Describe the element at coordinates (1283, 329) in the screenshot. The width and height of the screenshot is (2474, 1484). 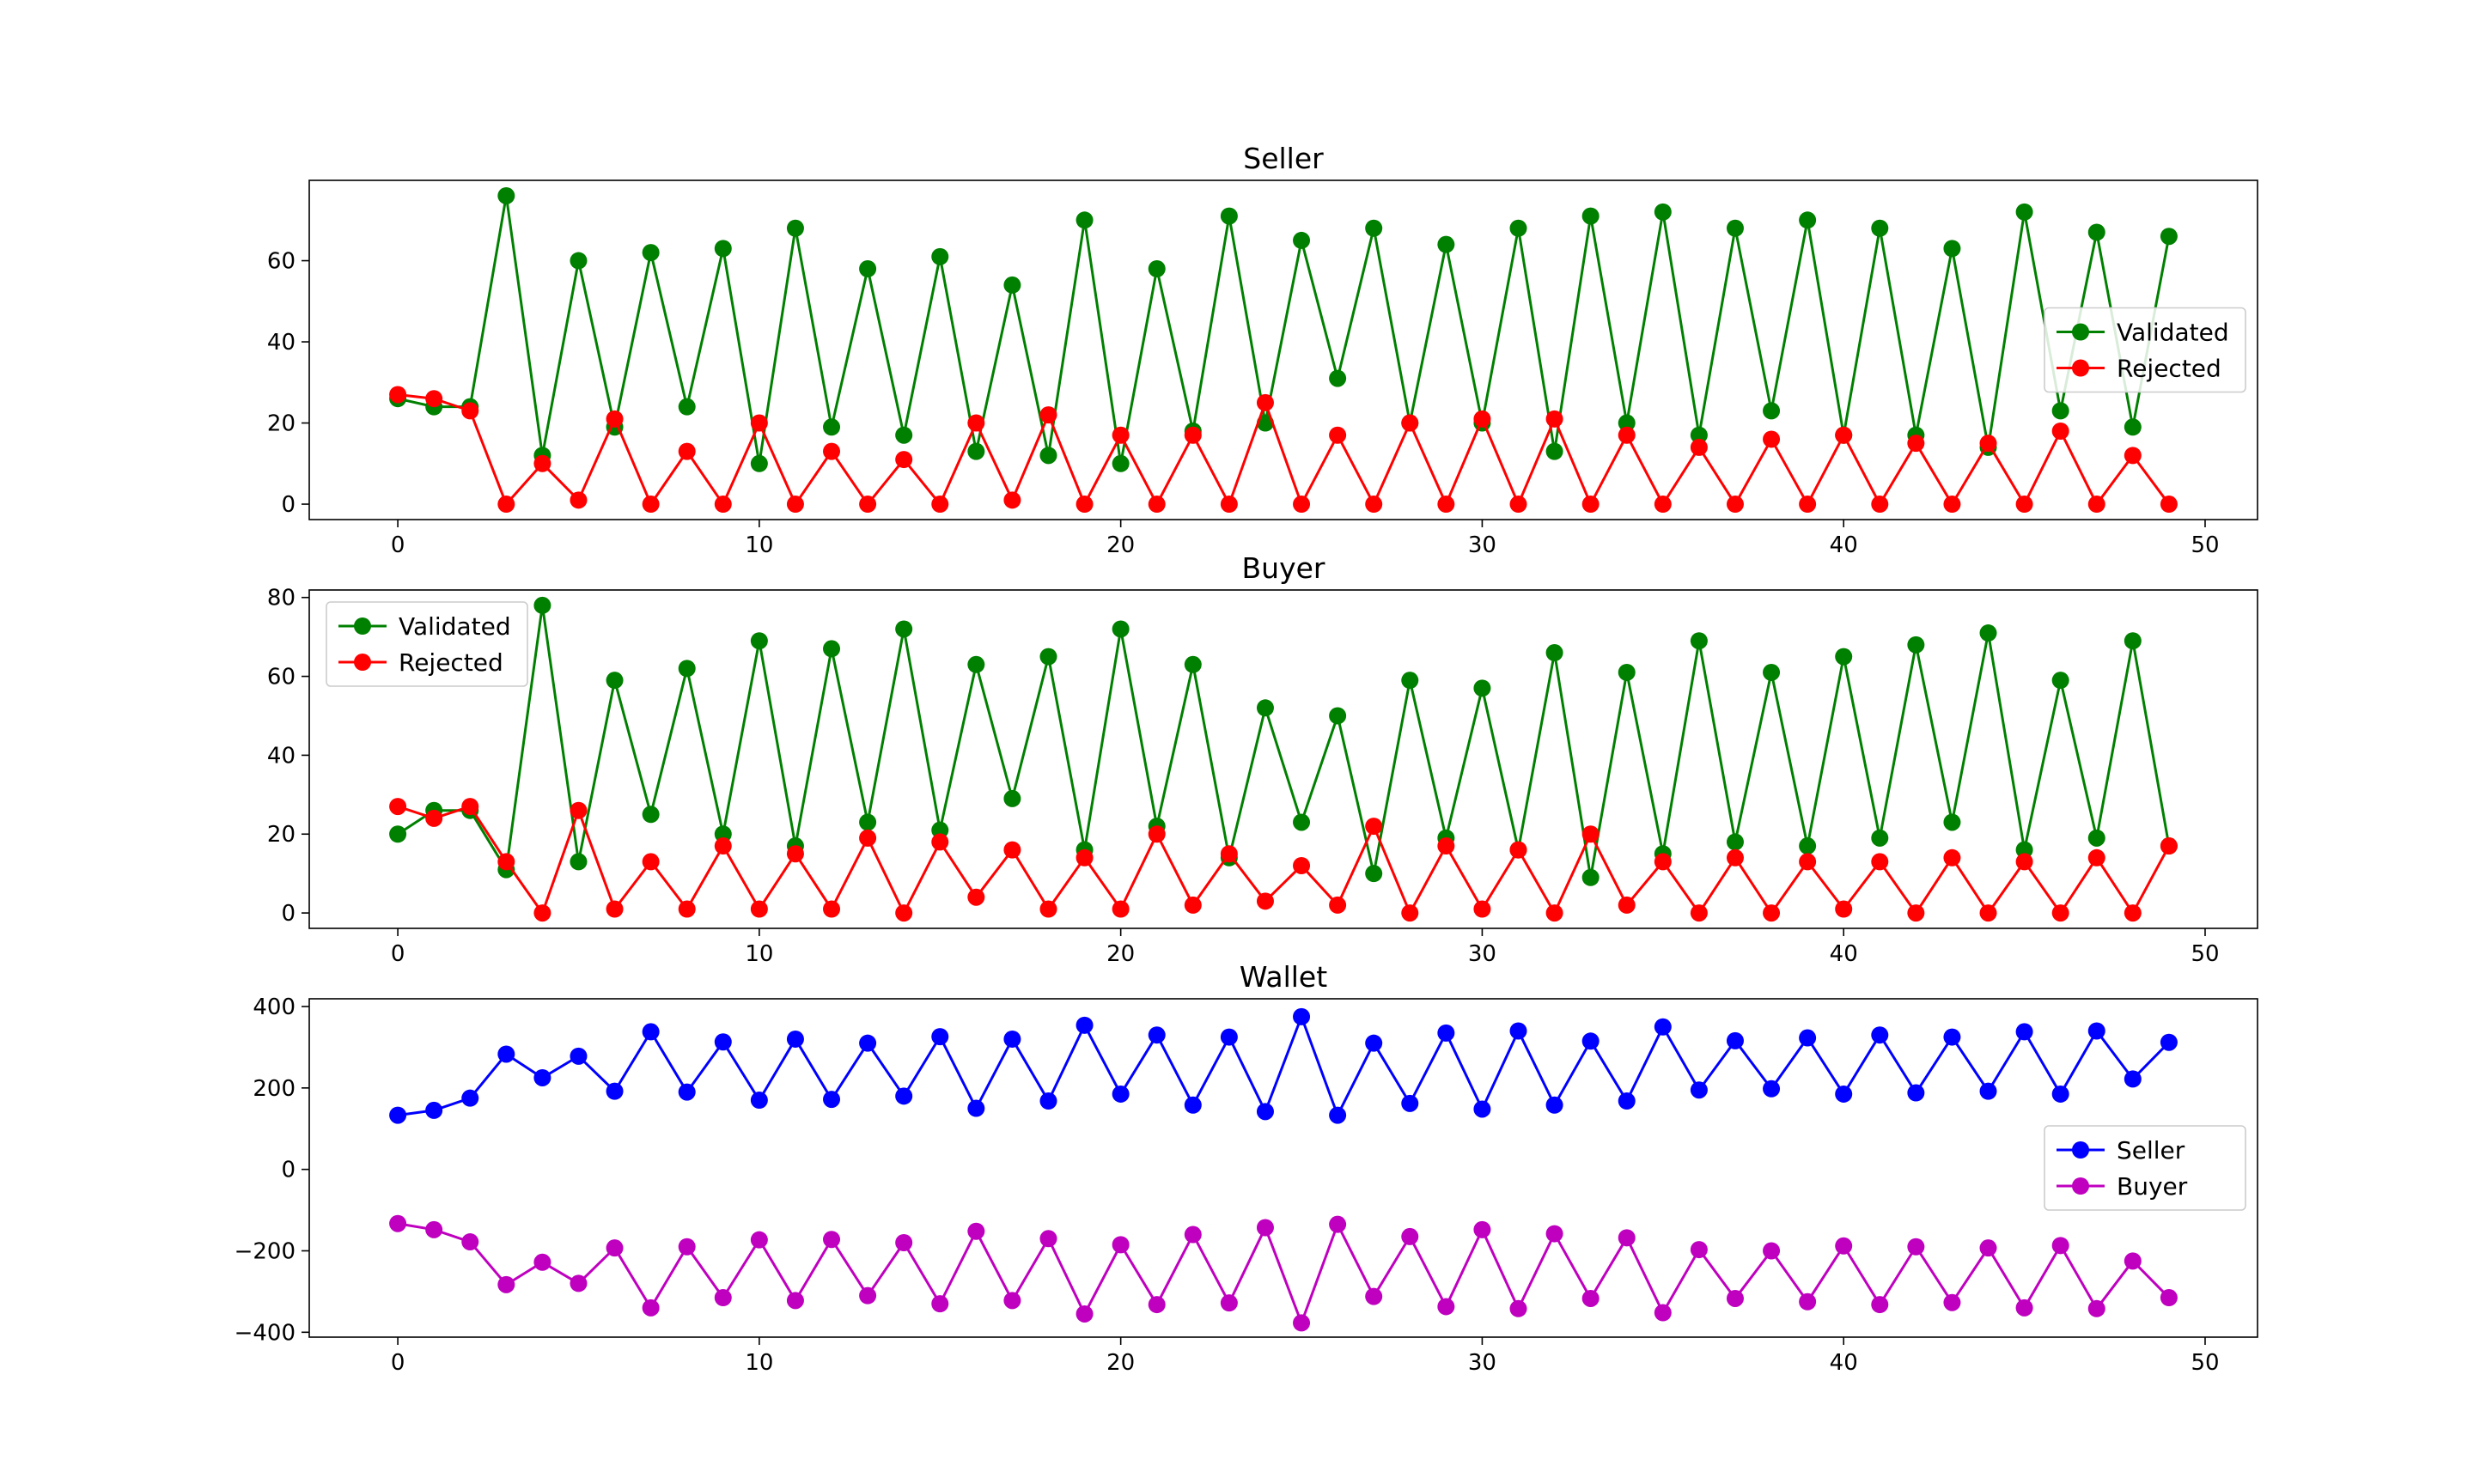
I see `seller-validated-series` at that location.